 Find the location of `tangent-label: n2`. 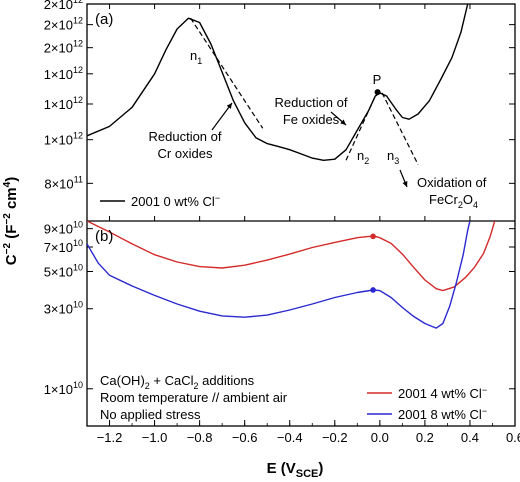

tangent-label: n2 is located at coordinates (363, 157).